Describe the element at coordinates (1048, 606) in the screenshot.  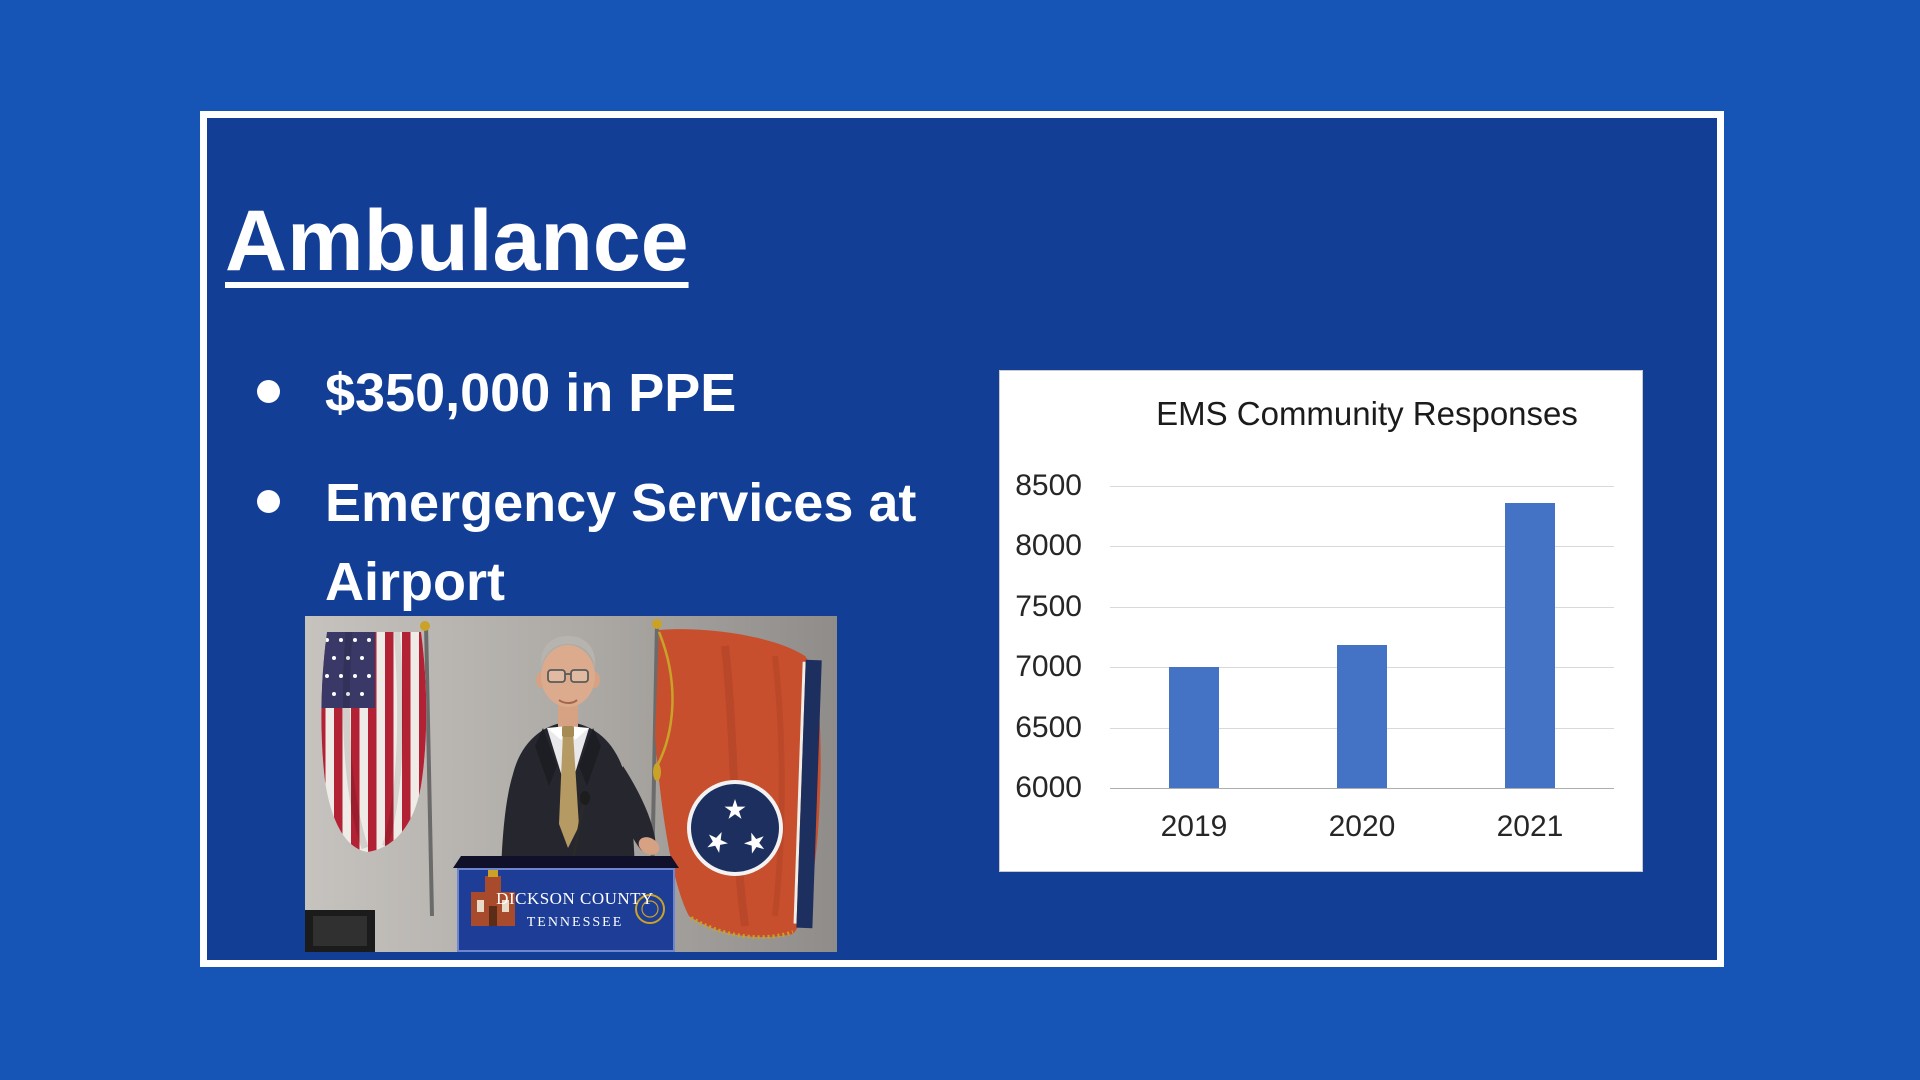
I see `y-axis-tick-label: 7500` at that location.